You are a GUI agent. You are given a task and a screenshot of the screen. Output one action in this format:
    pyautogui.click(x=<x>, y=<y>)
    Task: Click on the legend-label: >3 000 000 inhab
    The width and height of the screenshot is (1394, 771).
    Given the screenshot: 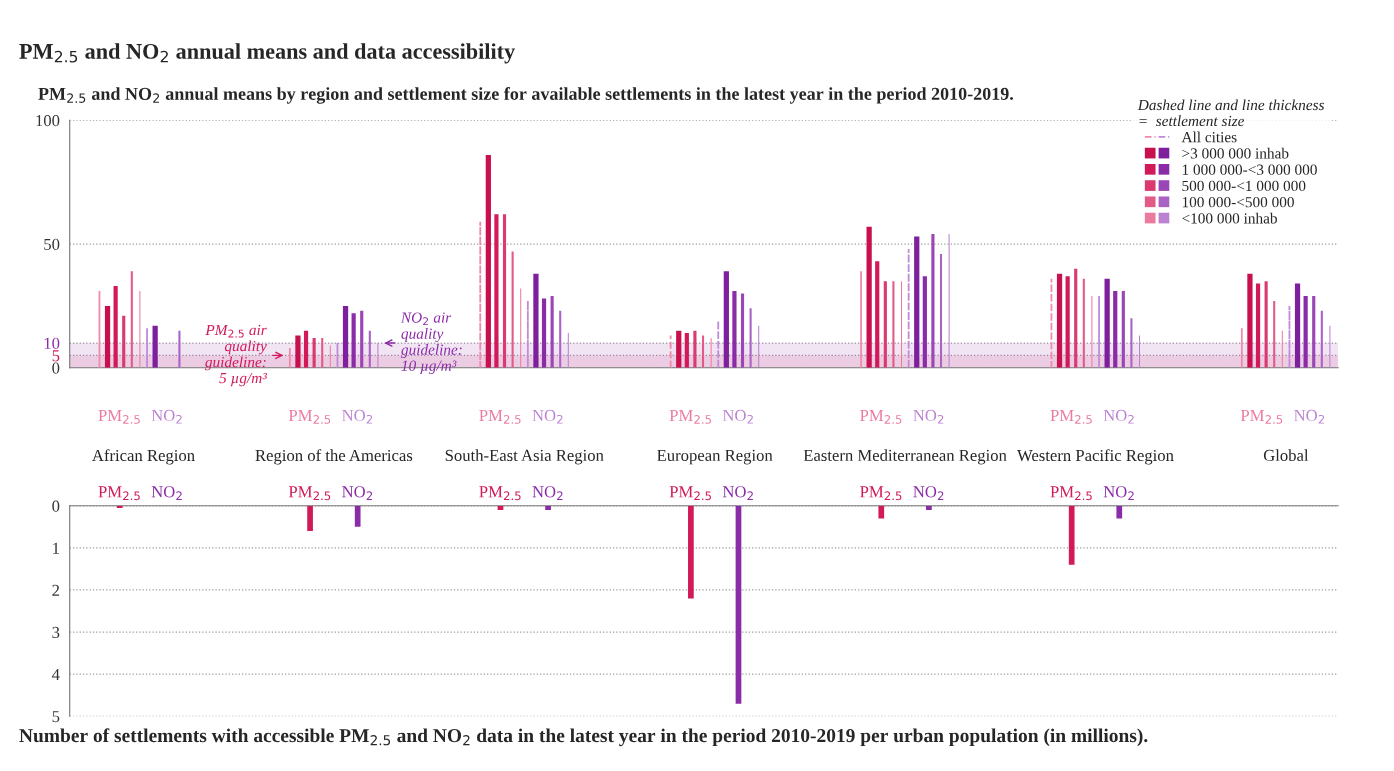 What is the action you would take?
    pyautogui.click(x=1235, y=153)
    